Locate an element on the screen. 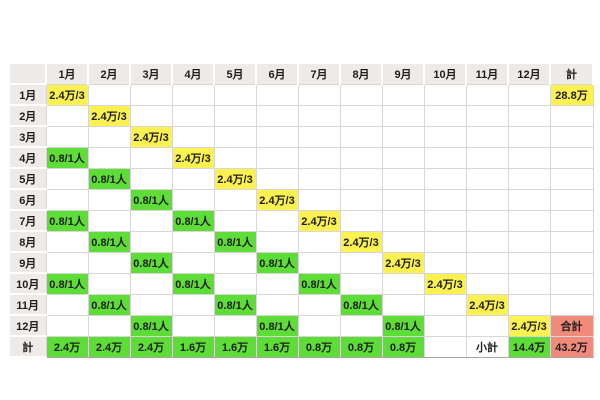 The image size is (600, 400). row-header-3月: 3月 is located at coordinates (27, 136).